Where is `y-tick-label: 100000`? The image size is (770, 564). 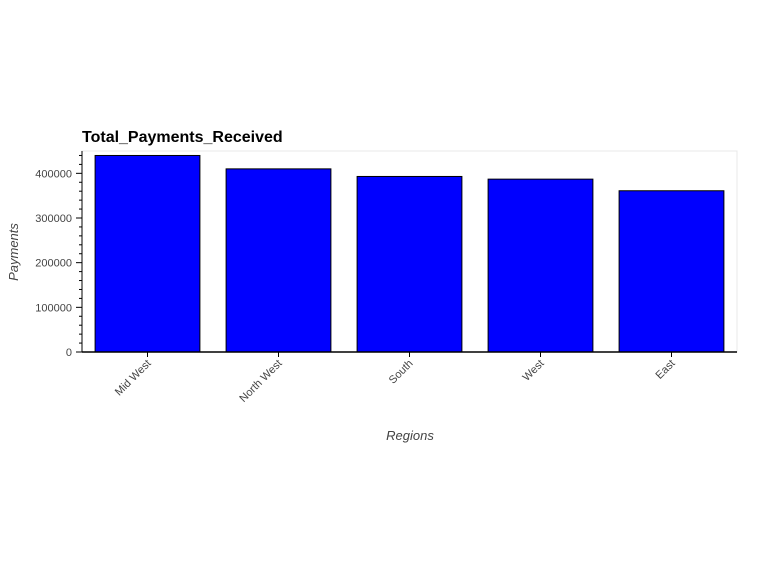
y-tick-label: 100000 is located at coordinates (53, 308).